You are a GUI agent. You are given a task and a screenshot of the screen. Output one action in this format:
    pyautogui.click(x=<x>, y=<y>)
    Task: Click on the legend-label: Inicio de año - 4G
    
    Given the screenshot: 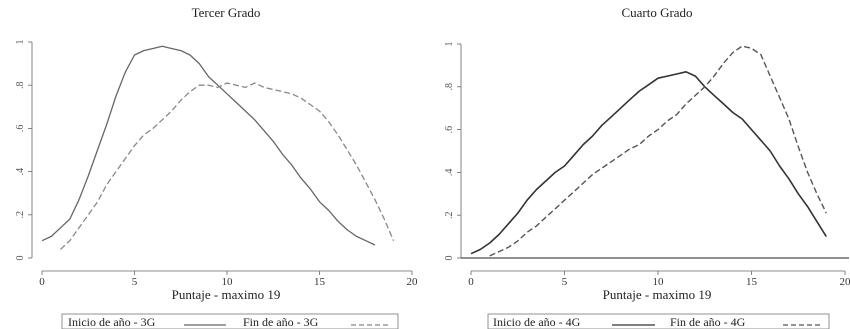 What is the action you would take?
    pyautogui.click(x=537, y=322)
    